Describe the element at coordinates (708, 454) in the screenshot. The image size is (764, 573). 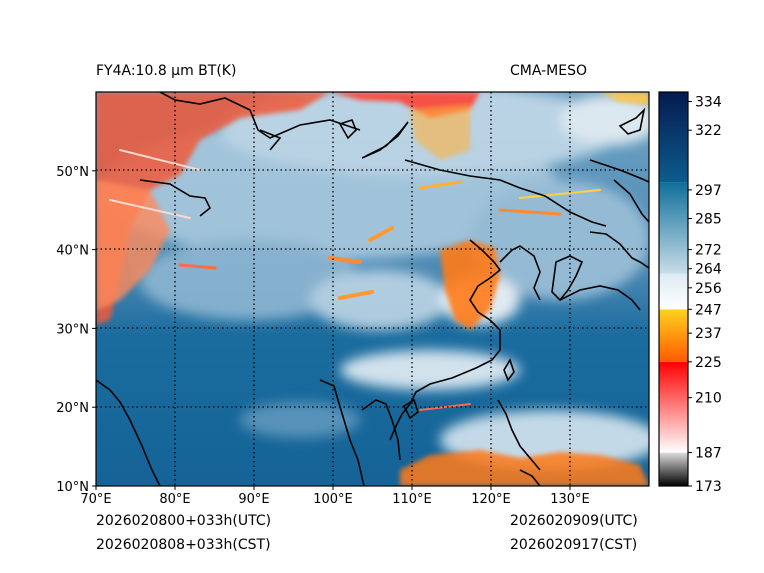
I see `colorbar-tick-label: 187` at that location.